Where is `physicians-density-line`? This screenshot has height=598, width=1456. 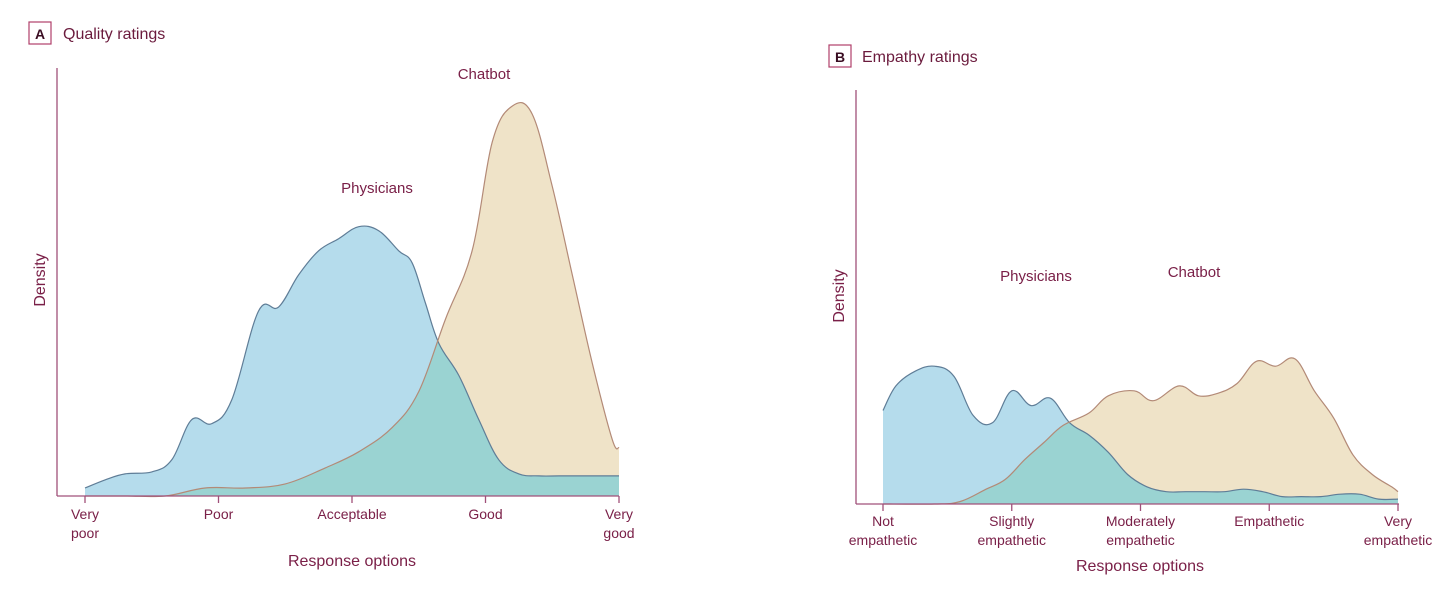 physicians-density-line is located at coordinates (1140, 433).